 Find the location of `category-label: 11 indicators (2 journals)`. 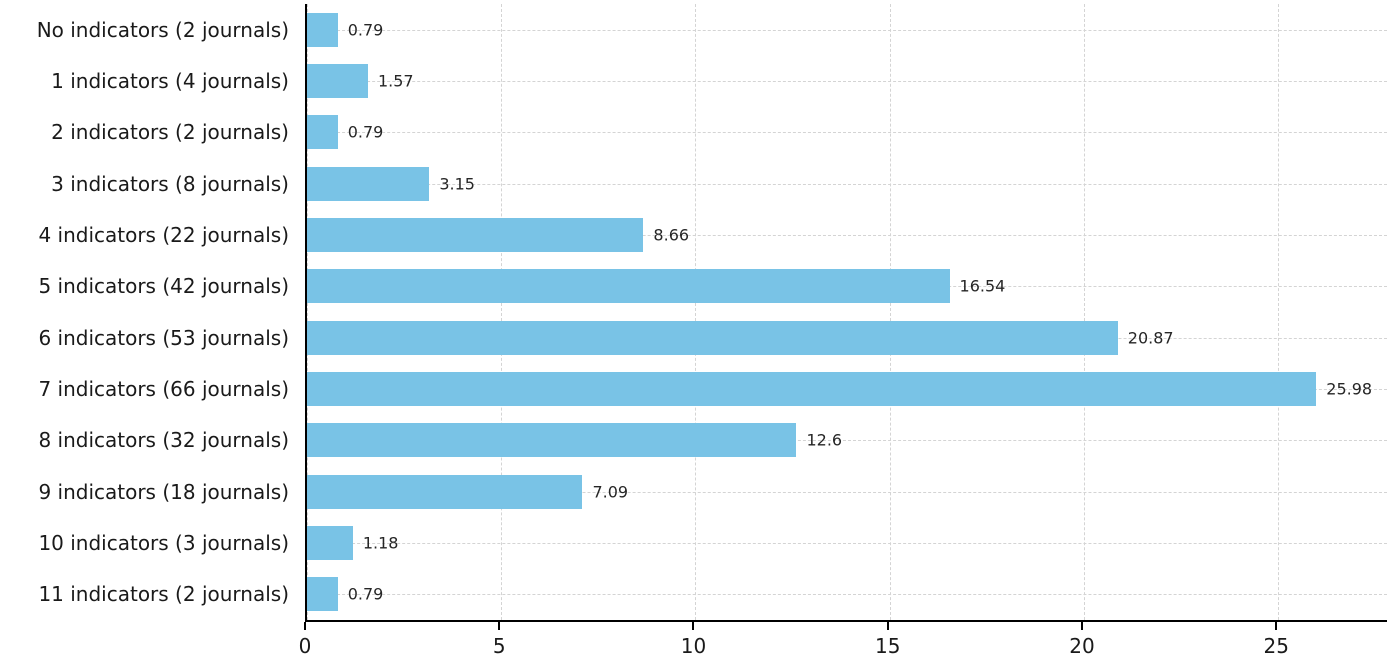

category-label: 11 indicators (2 journals) is located at coordinates (163, 594).